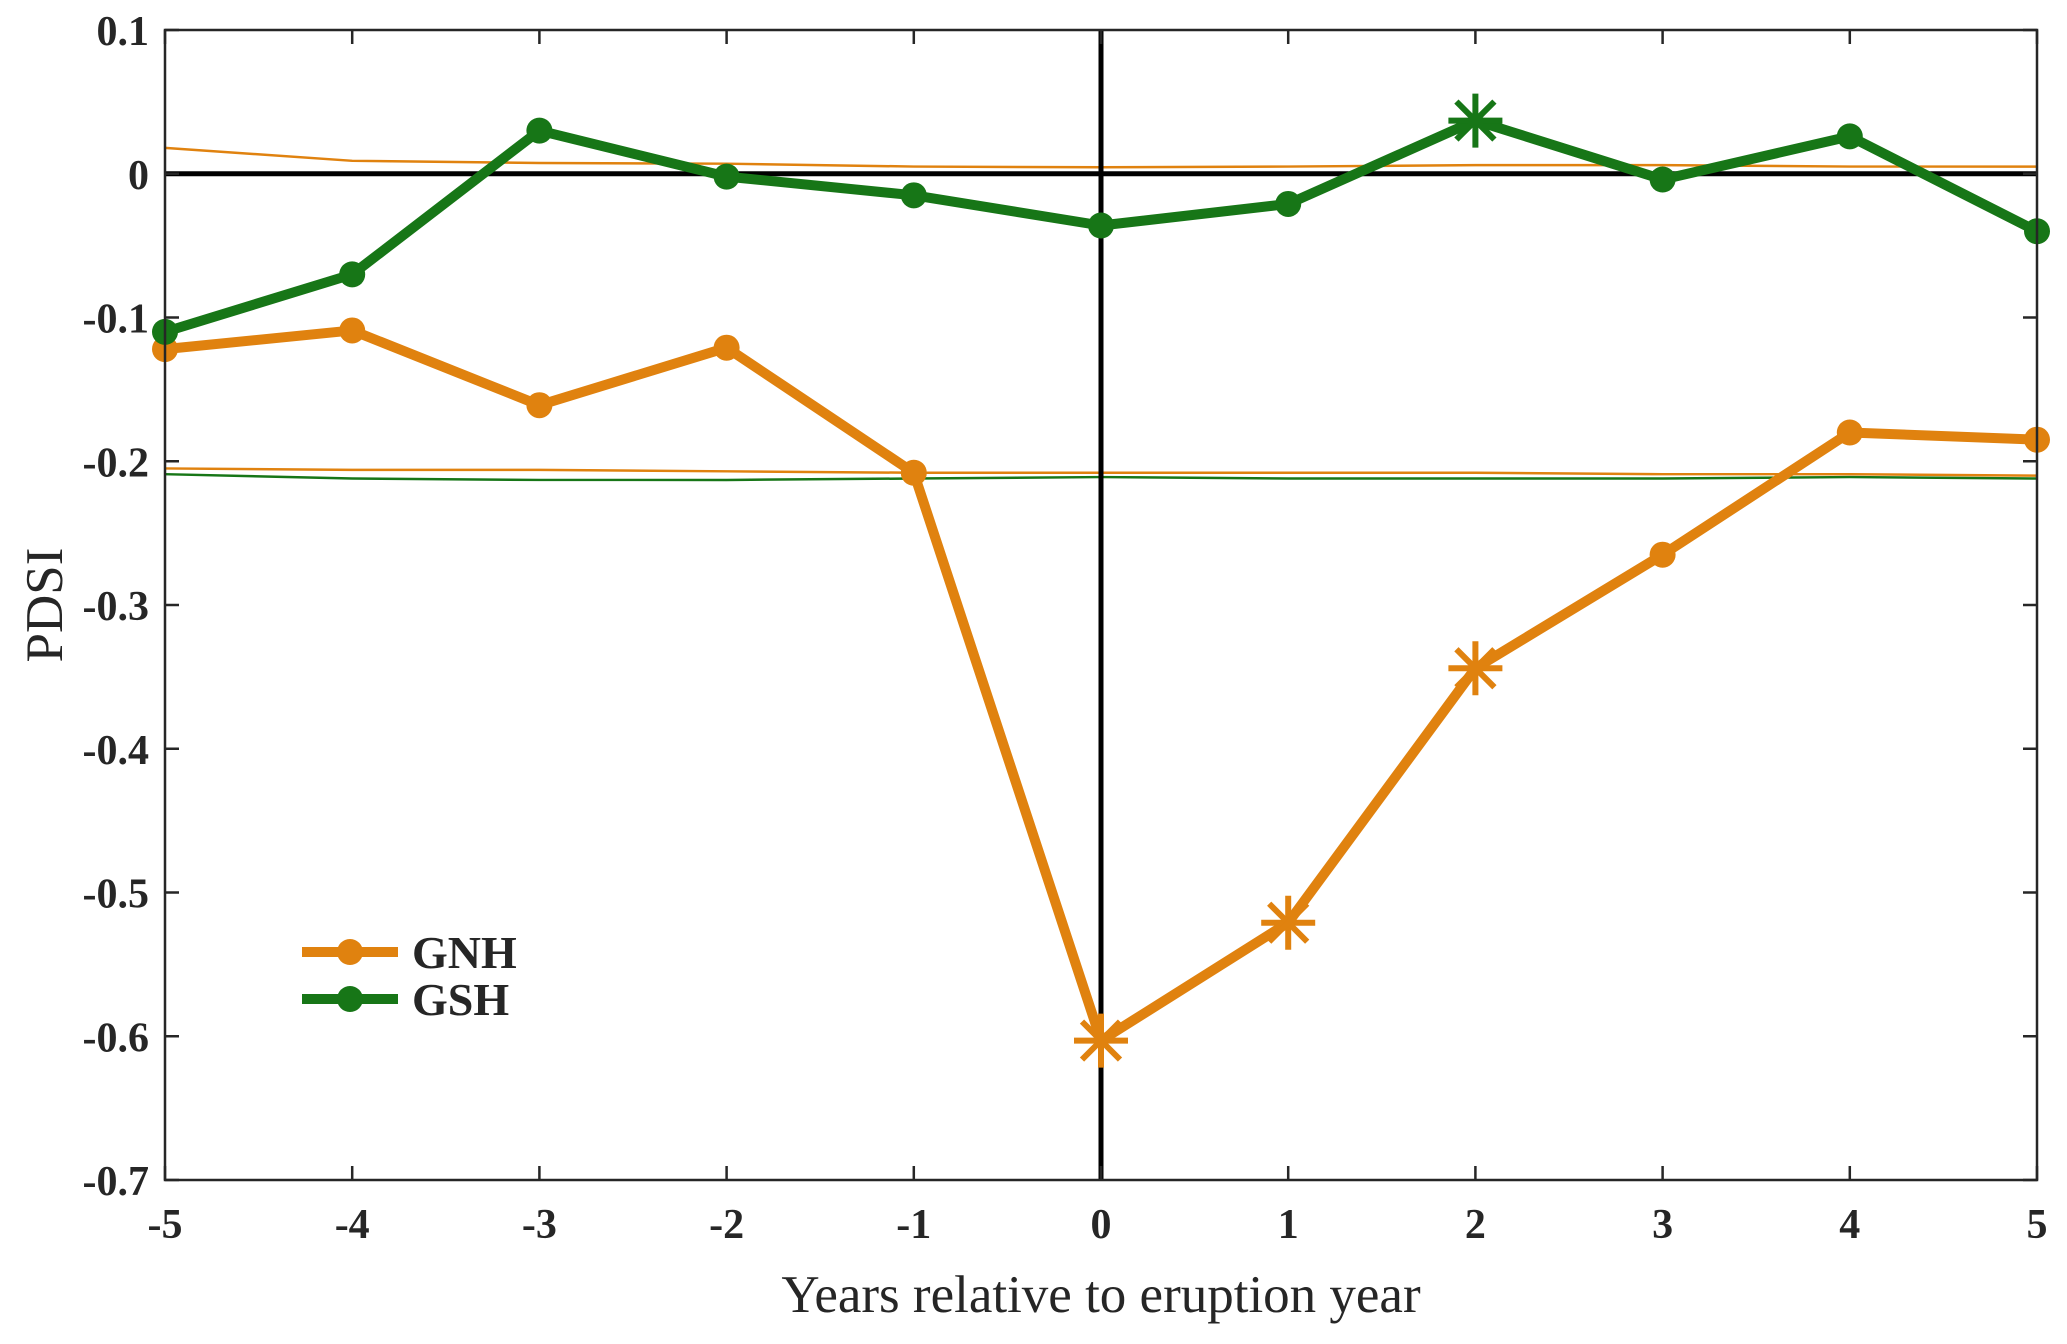 This screenshot has width=2067, height=1344. Describe the element at coordinates (1475, 1225) in the screenshot. I see `x-tick-label-2: 2` at that location.